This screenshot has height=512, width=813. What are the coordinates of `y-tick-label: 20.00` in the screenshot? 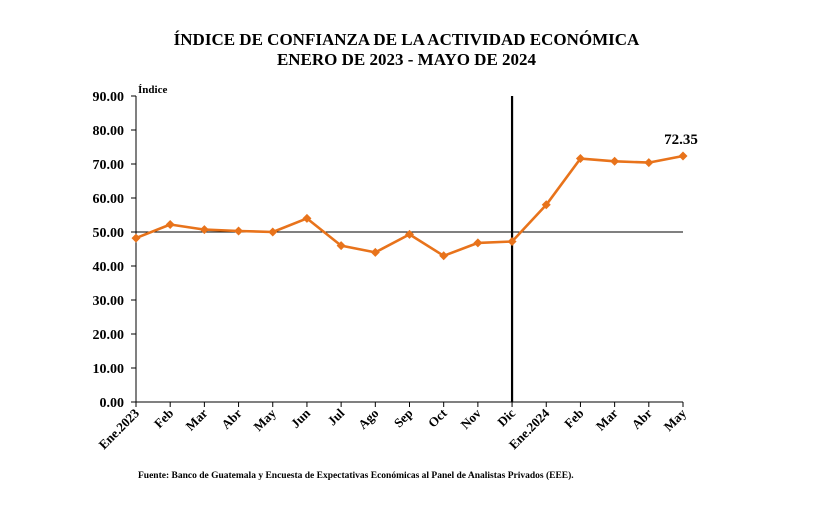 It's located at (109, 335).